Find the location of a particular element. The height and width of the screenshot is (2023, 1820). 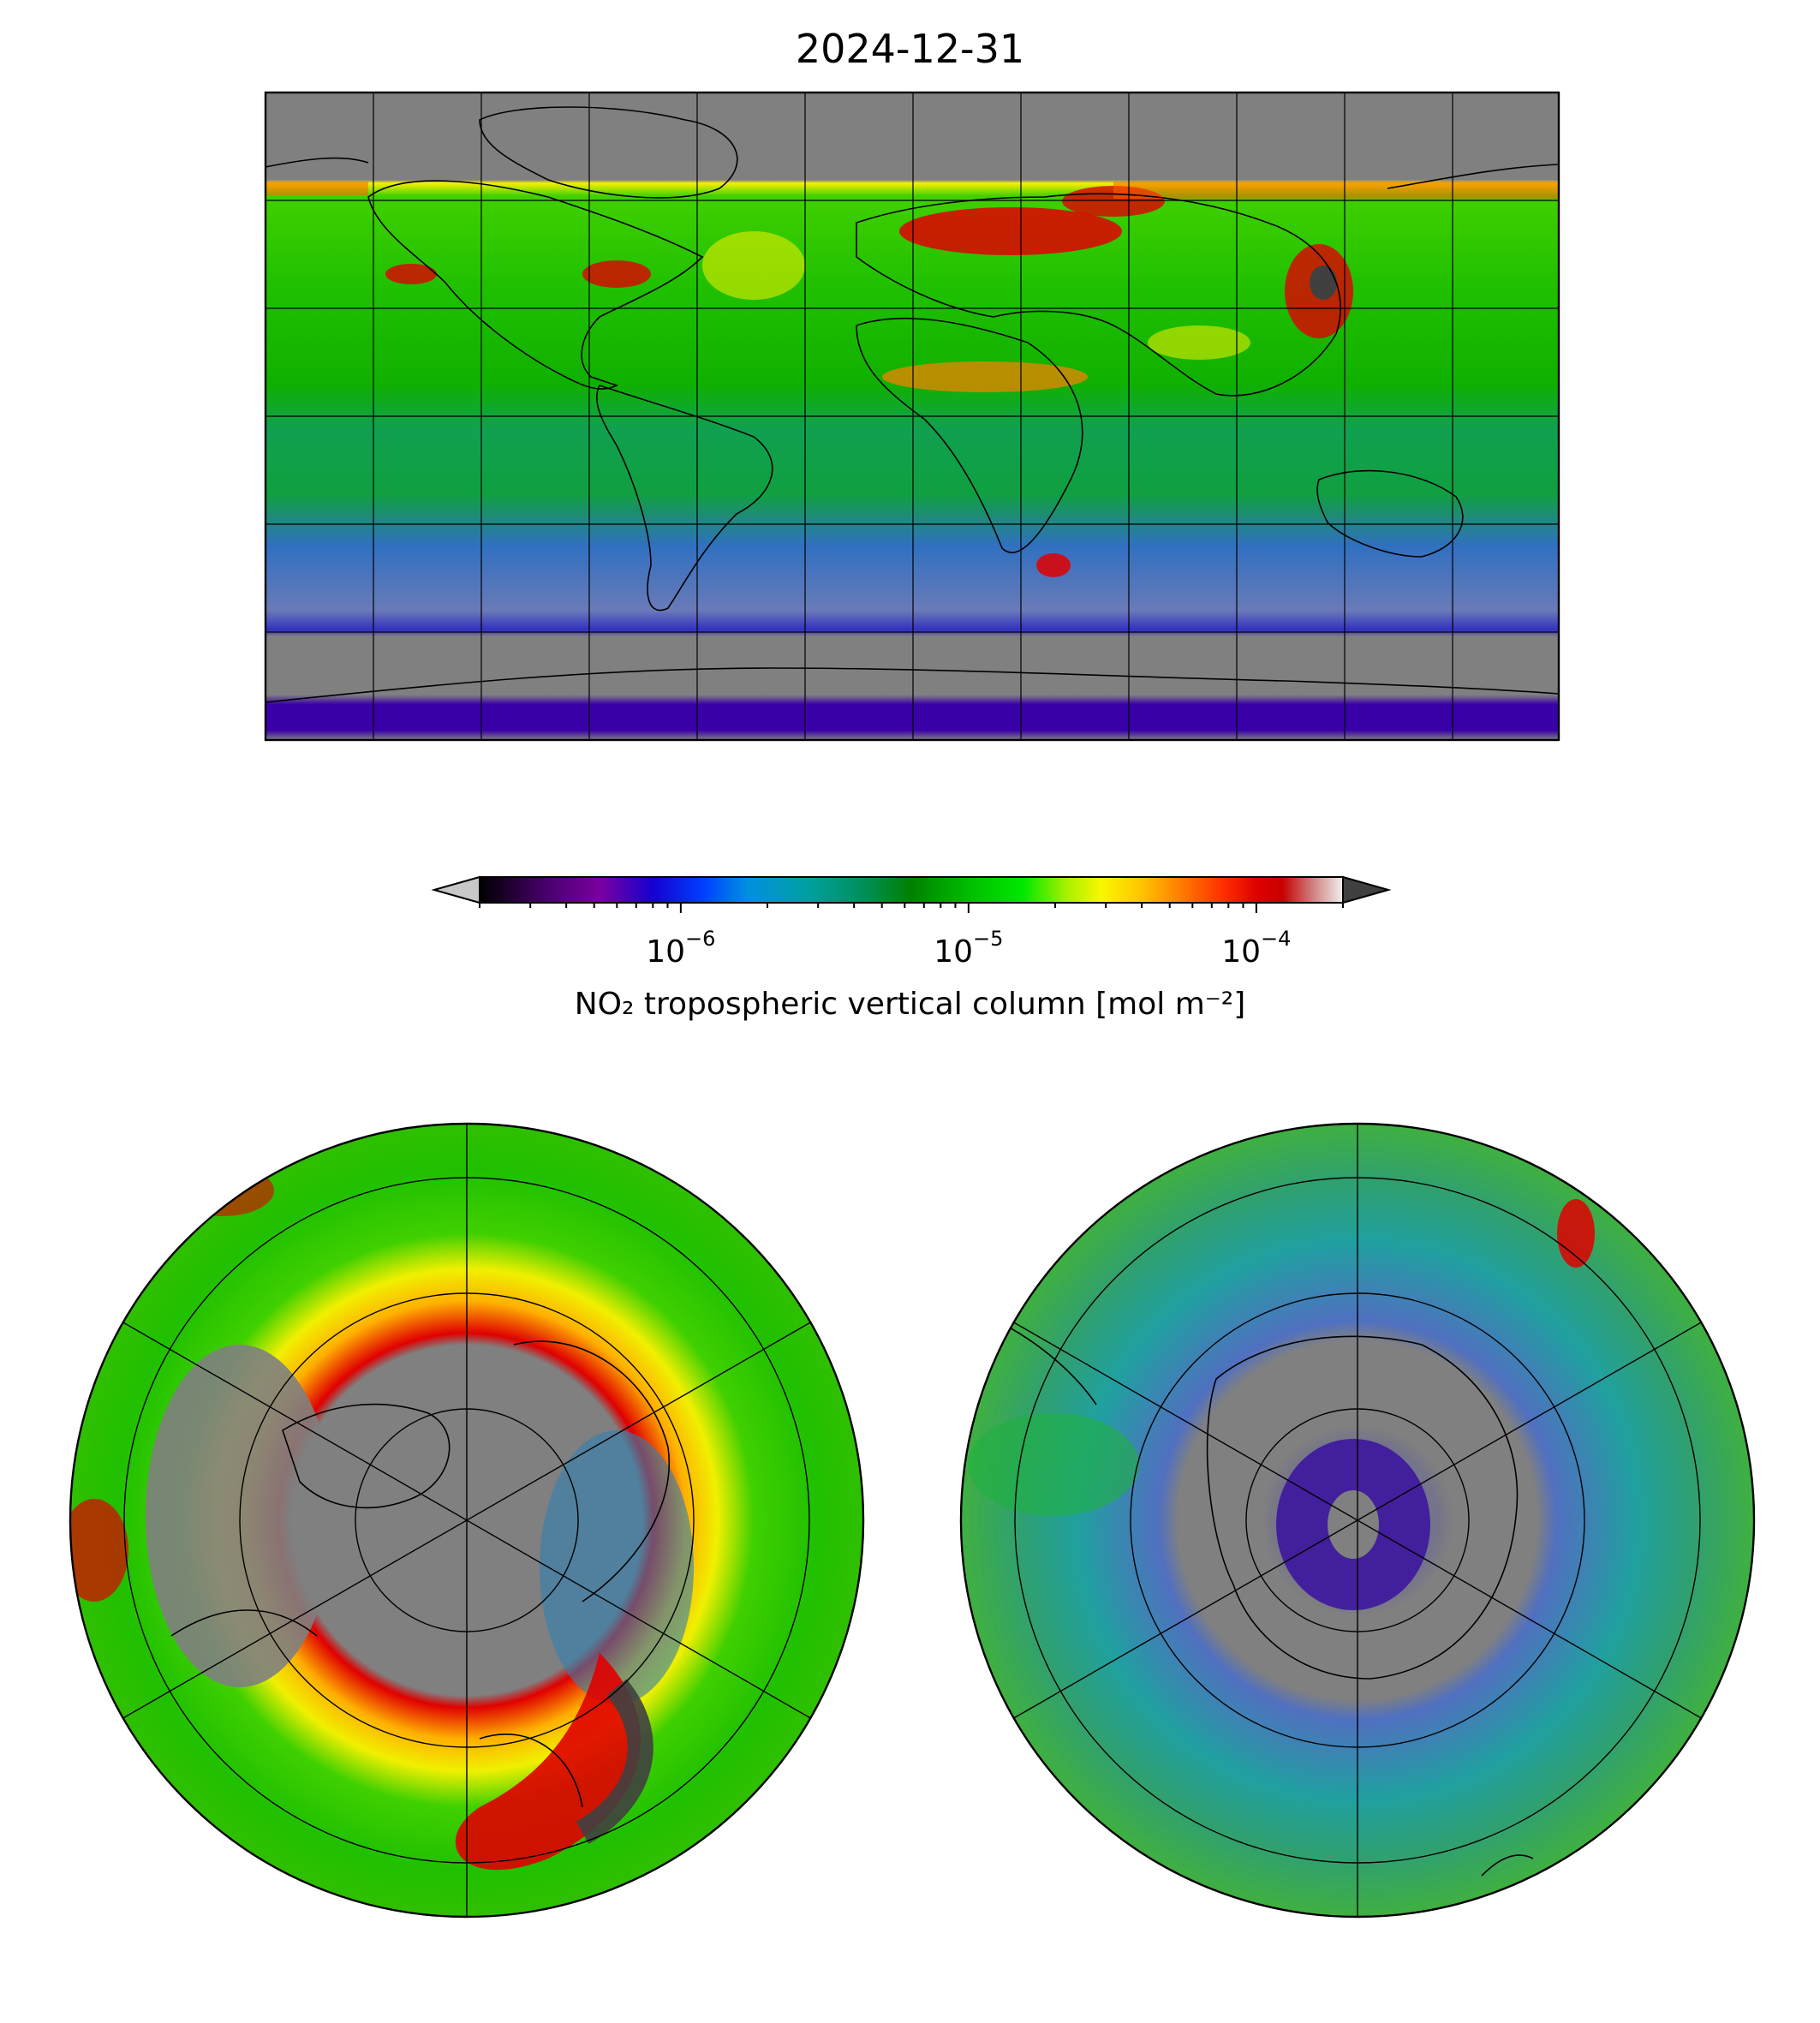

colorbar-tick-label: 10⁻⁶ is located at coordinates (681, 948).